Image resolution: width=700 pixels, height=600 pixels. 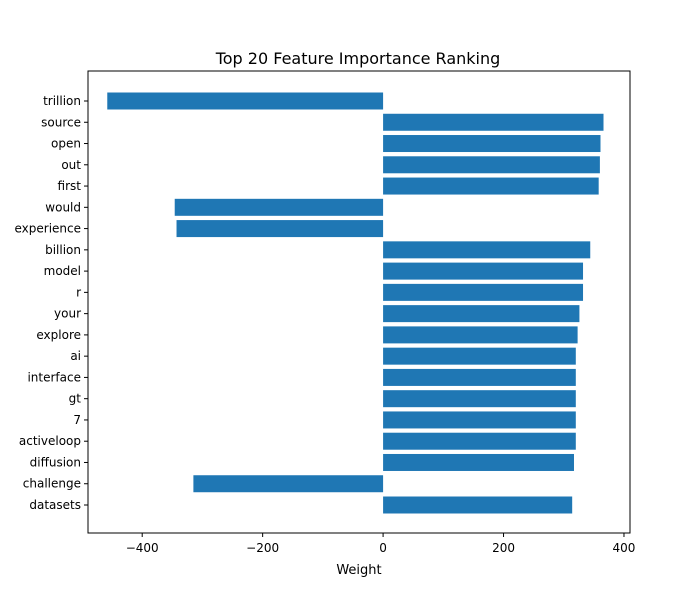 What do you see at coordinates (479, 356) in the screenshot?
I see `bar-ai` at bounding box center [479, 356].